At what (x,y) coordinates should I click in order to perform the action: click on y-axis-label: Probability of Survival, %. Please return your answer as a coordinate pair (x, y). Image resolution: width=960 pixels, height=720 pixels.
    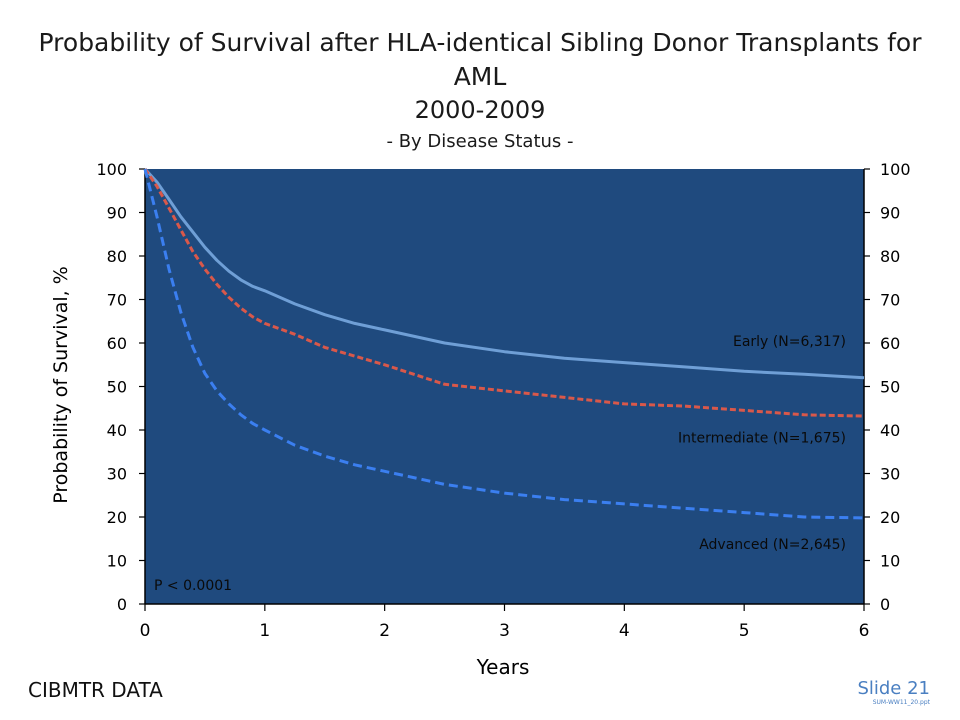
    Looking at the image, I should click on (61, 385).